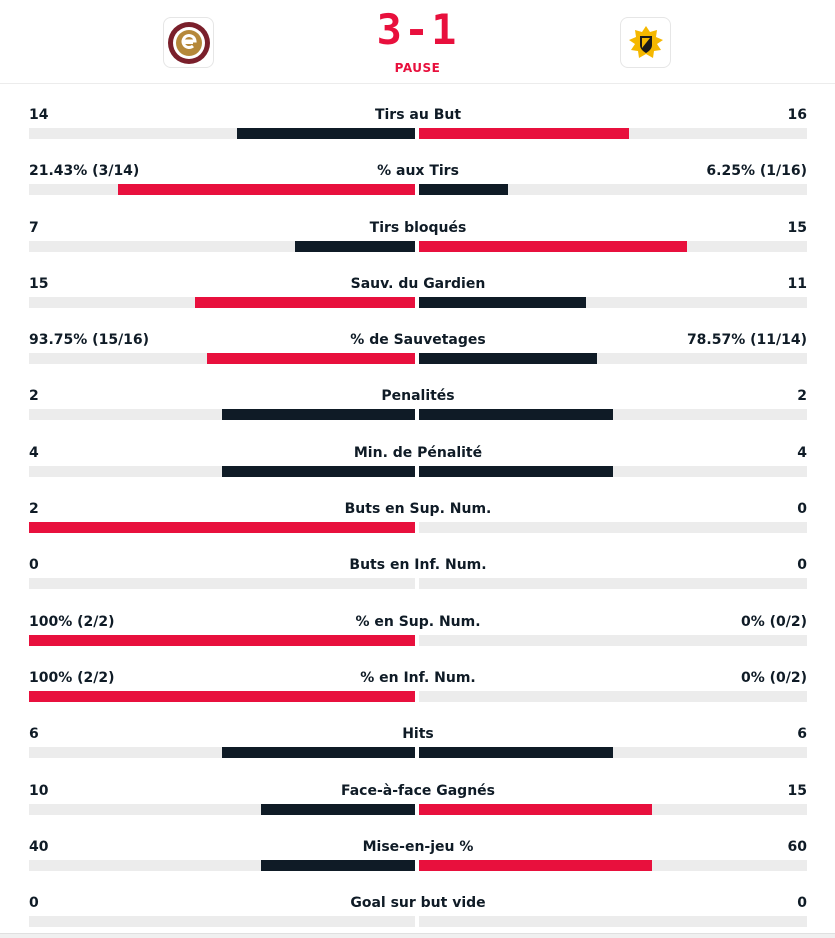 The width and height of the screenshot is (835, 938). I want to click on stat-row: 14 Tirs au But 16, so click(418, 116).